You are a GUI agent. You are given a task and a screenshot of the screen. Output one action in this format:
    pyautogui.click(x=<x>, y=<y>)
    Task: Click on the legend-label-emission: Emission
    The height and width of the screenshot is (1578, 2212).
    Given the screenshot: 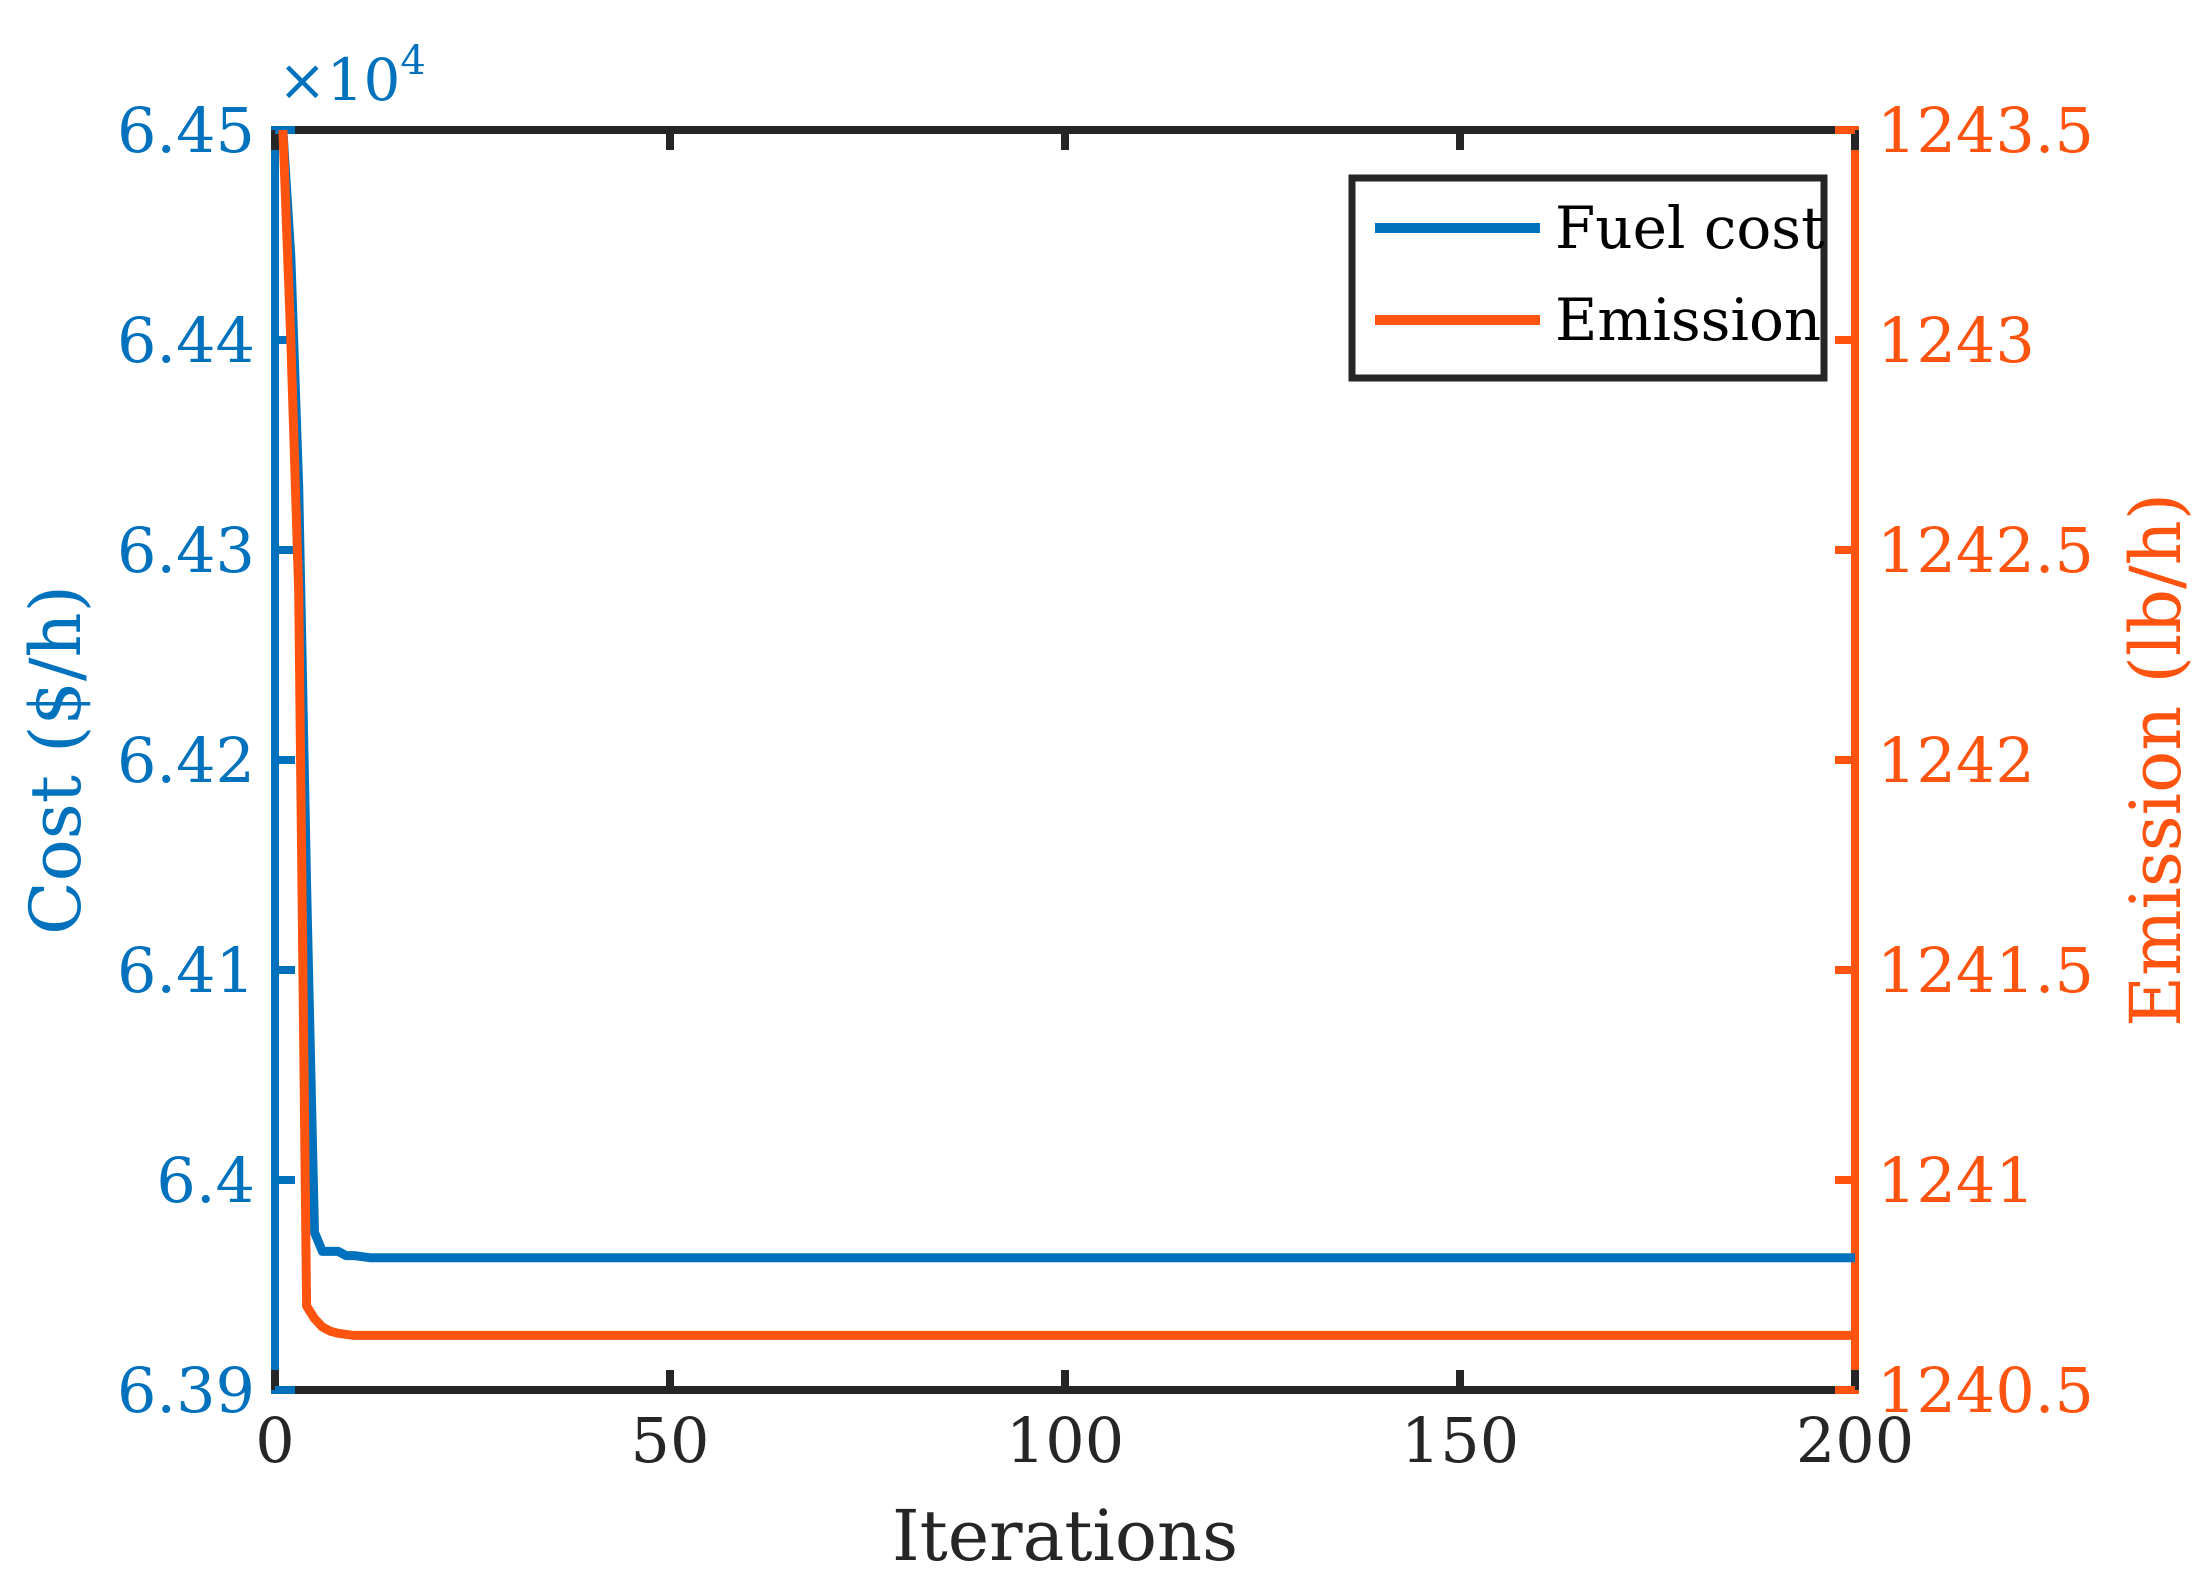 What is the action you would take?
    pyautogui.click(x=1688, y=320)
    